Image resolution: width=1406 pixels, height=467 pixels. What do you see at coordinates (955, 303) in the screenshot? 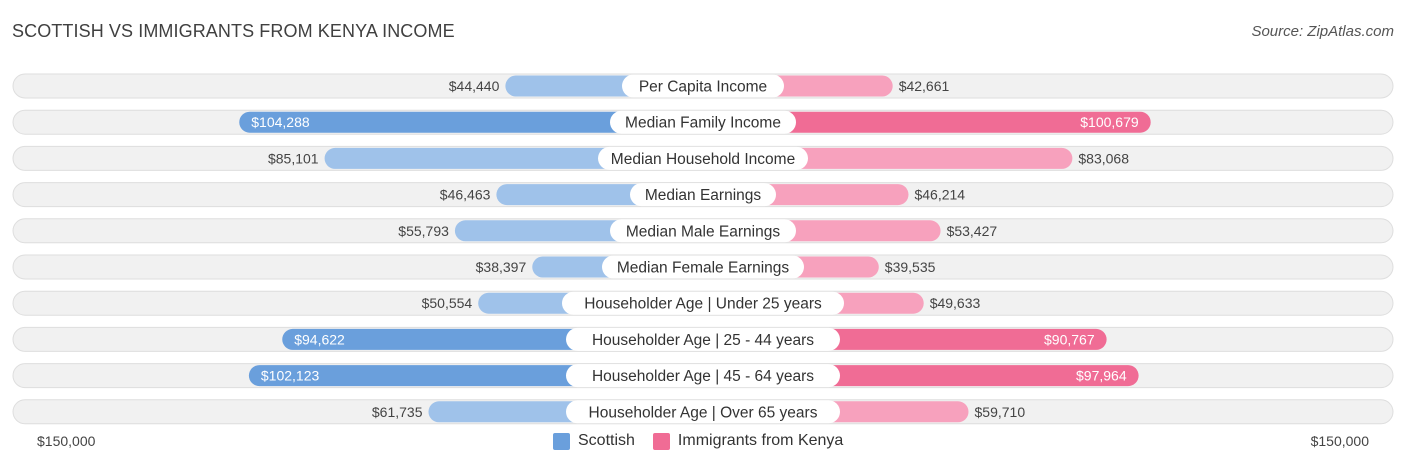
I see `value-label-kenya: $49,633` at bounding box center [955, 303].